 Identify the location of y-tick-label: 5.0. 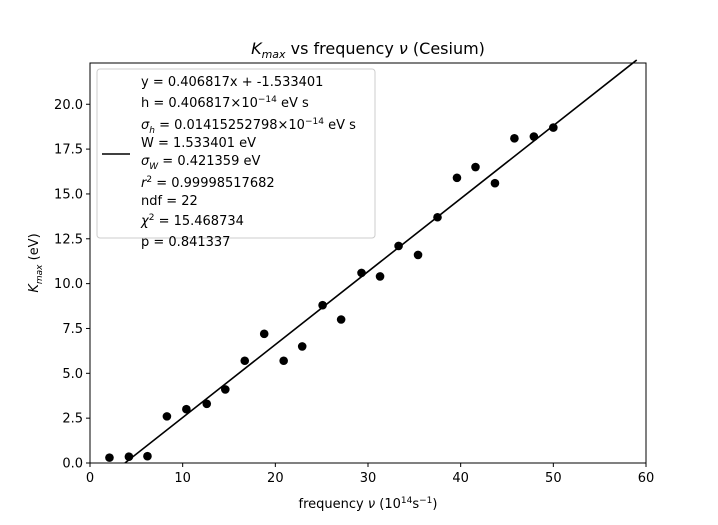
(72, 374).